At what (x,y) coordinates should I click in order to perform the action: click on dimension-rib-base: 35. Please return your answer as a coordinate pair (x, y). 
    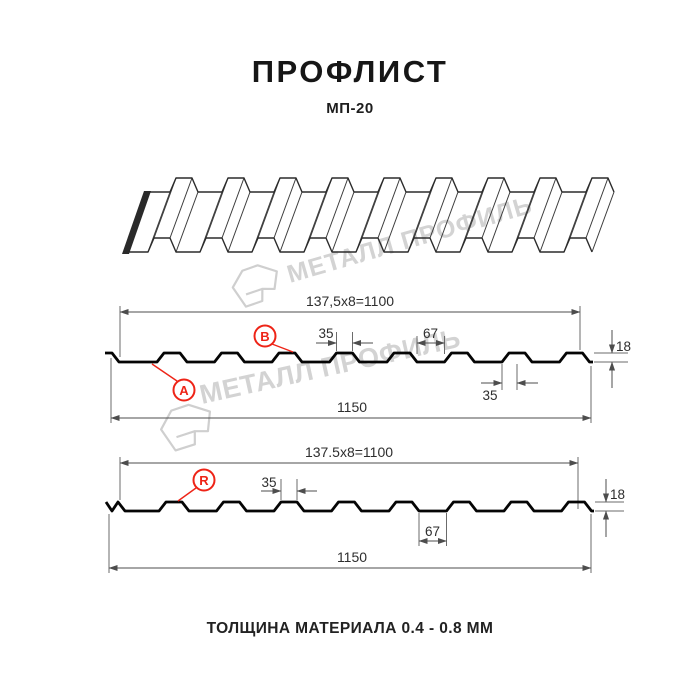
    Looking at the image, I should click on (509, 383).